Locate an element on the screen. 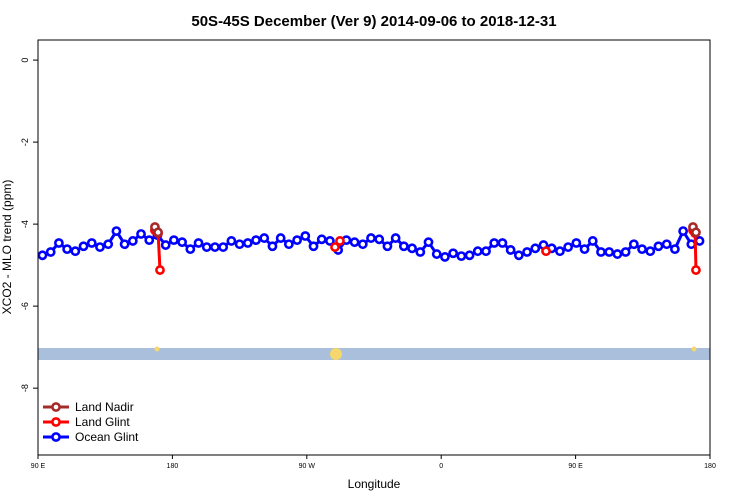 The width and height of the screenshot is (750, 500). y-tick-label: -6 is located at coordinates (25, 306).